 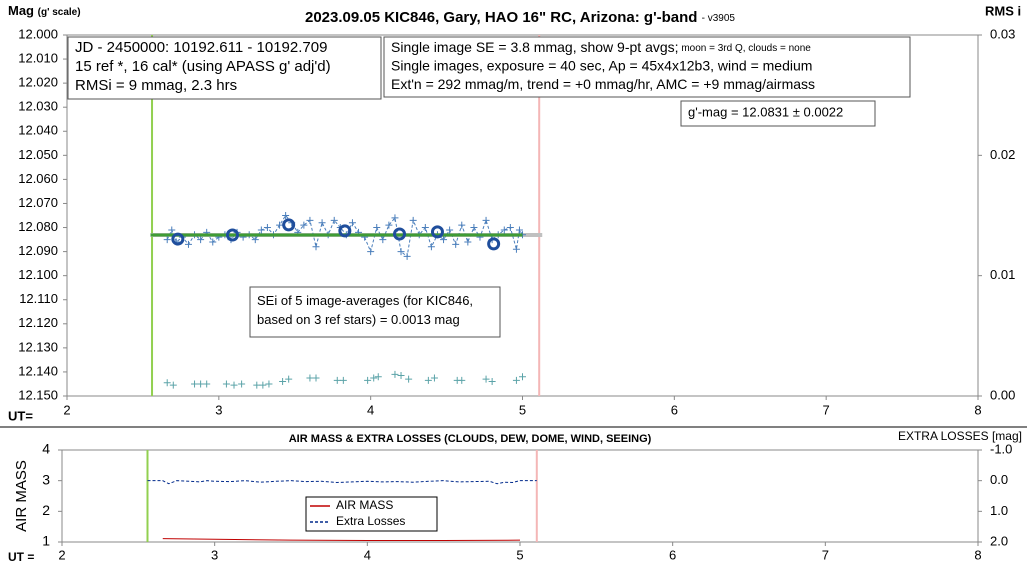 What do you see at coordinates (38, 202) in the screenshot?
I see `y-tick-label: 12.070` at bounding box center [38, 202].